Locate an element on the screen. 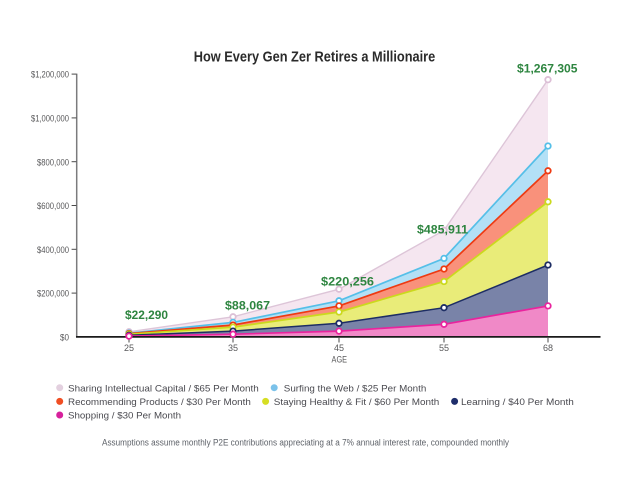 The height and width of the screenshot is (487, 624). svg-text: AGE is located at coordinates (340, 360).